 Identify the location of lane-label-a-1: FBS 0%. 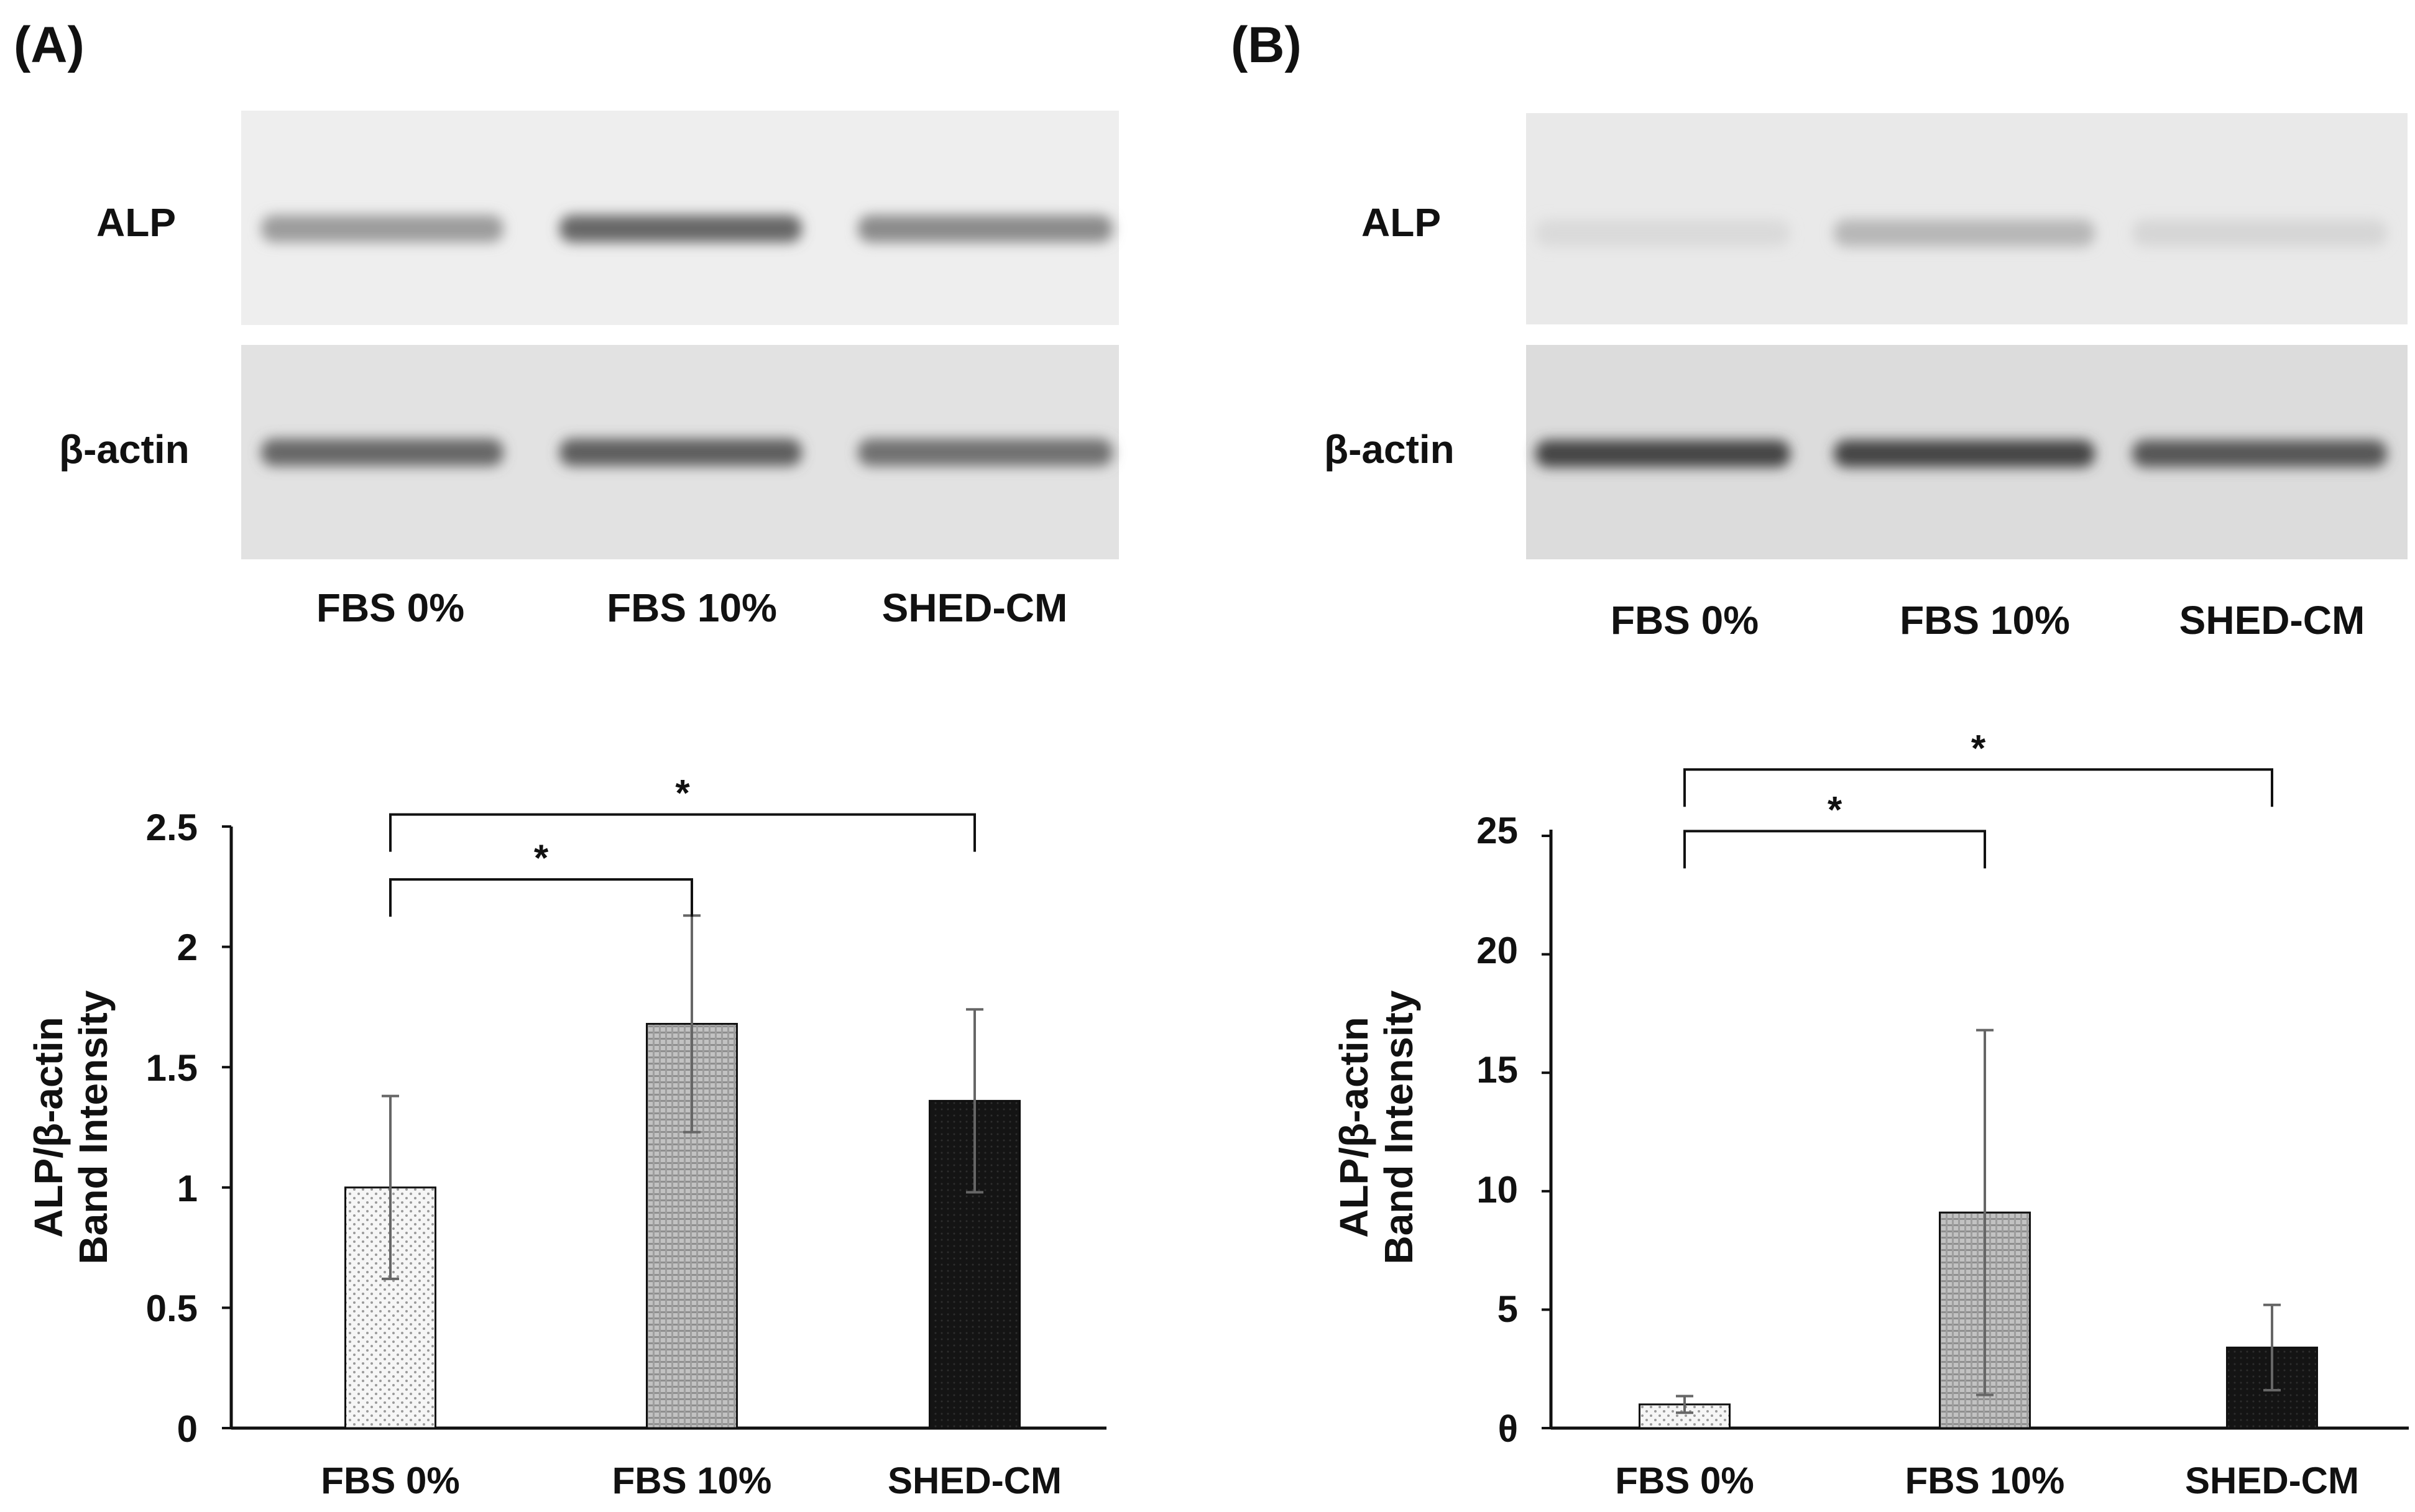
(390, 607).